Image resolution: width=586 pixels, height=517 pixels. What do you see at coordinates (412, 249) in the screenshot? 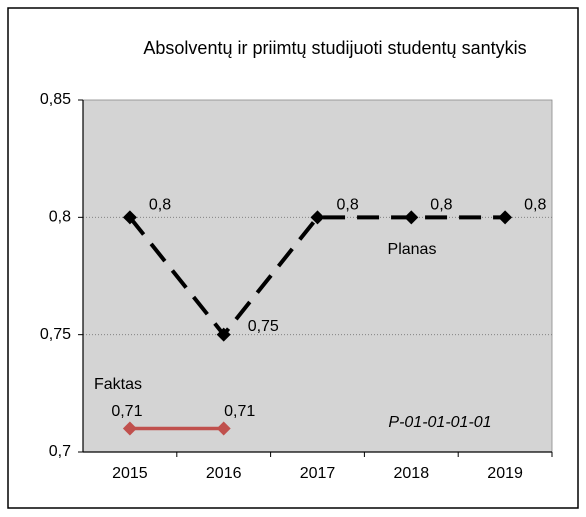
I see `series-name: Planas` at bounding box center [412, 249].